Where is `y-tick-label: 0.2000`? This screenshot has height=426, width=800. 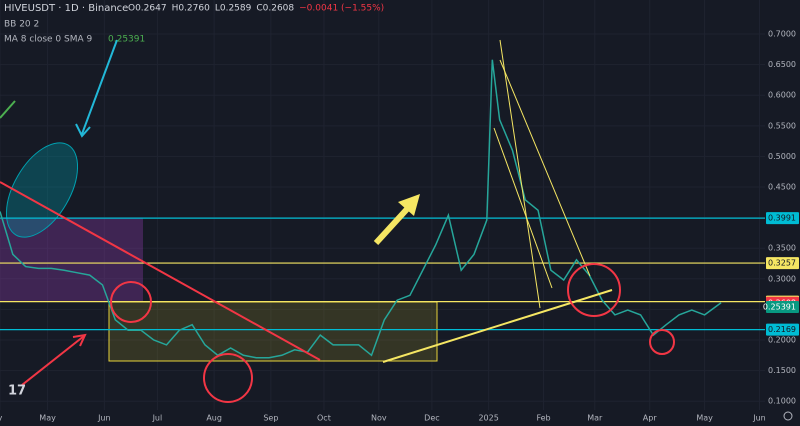
y-tick-label: 0.2000 is located at coordinates (782, 339).